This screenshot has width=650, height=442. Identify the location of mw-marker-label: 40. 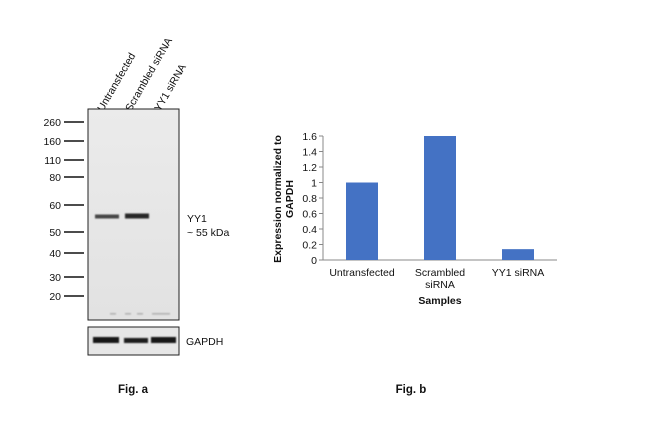
(55, 254).